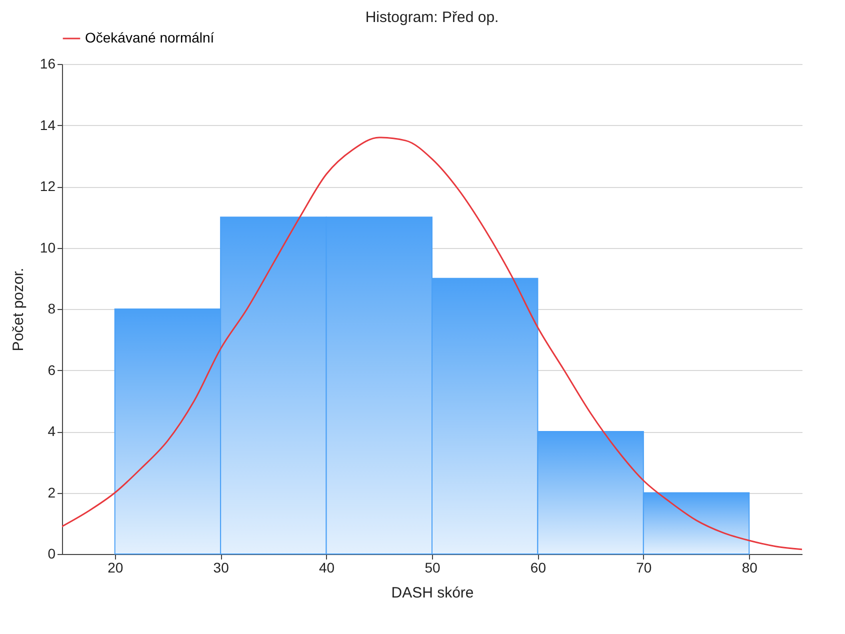 The height and width of the screenshot is (634, 845). Describe the element at coordinates (52, 554) in the screenshot. I see `y-tick-label: 0` at that location.